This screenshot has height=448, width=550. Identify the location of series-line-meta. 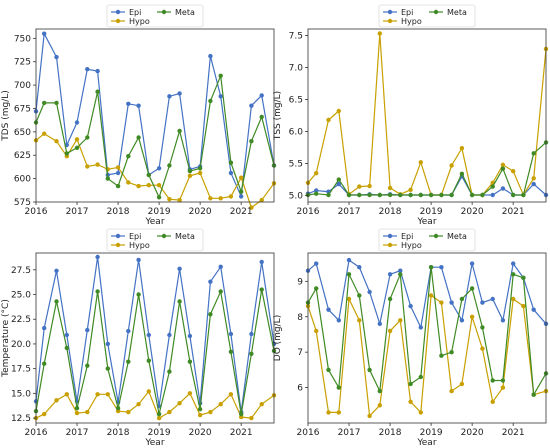
(427, 332).